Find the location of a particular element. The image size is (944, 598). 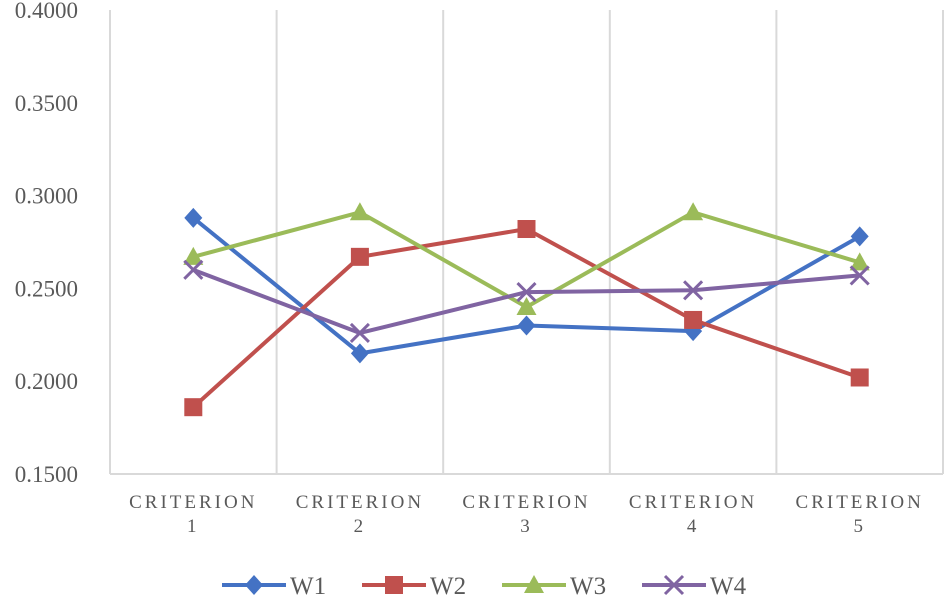

y-tick-label: 0.4000 is located at coordinates (46, 11).